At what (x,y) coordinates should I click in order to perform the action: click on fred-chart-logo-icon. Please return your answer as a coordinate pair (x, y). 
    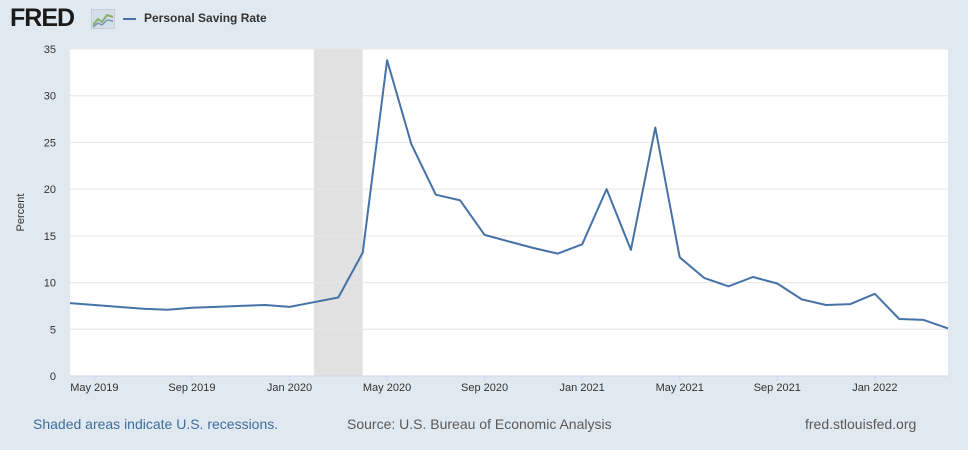
    Looking at the image, I should click on (103, 19).